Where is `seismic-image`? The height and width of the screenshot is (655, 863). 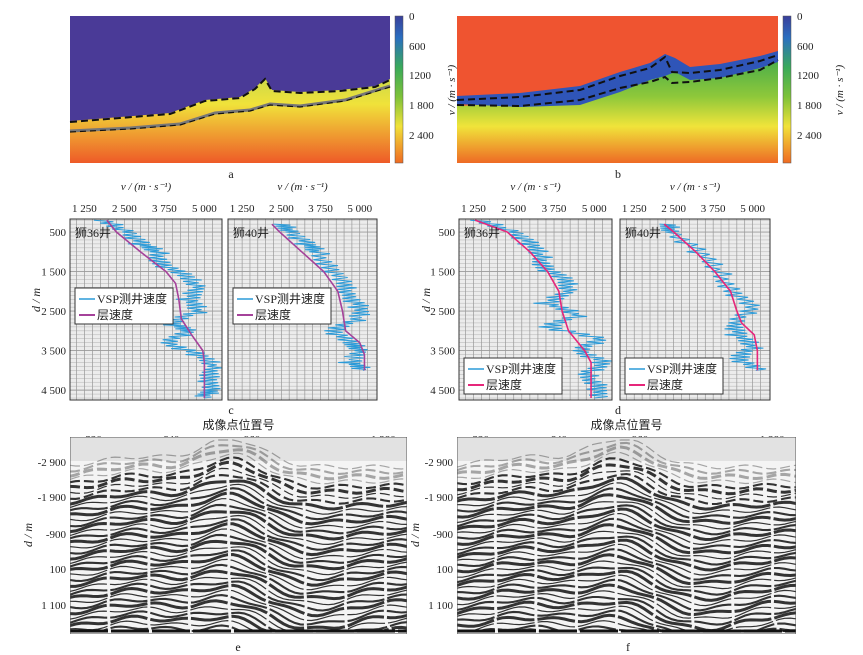
seismic-image is located at coordinates (238, 535).